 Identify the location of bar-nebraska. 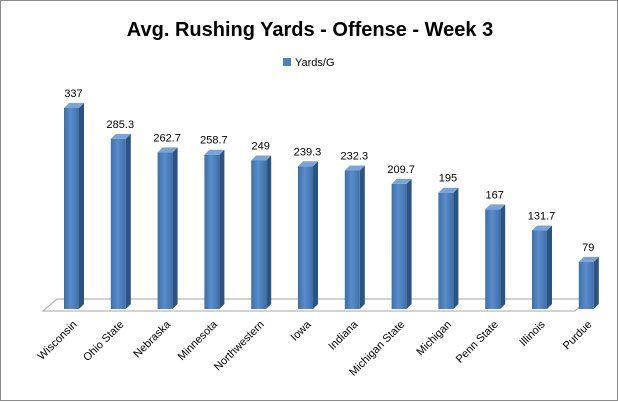
(167, 228).